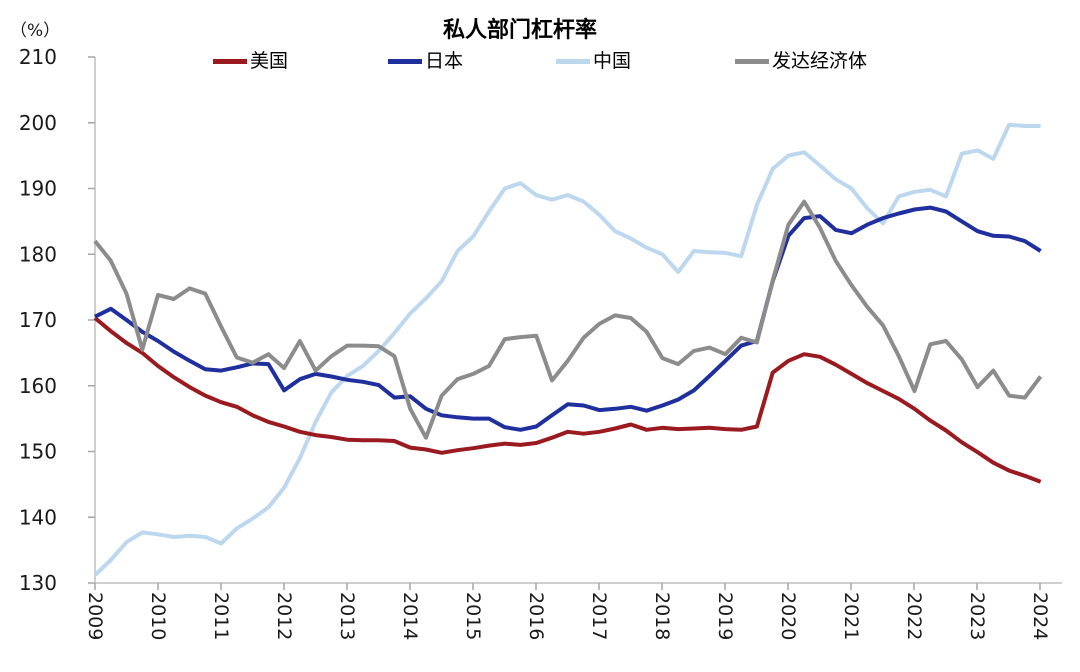 Image resolution: width=1080 pixels, height=672 pixels. Describe the element at coordinates (405, 61) in the screenshot. I see `legend-swatch-japan` at that location.